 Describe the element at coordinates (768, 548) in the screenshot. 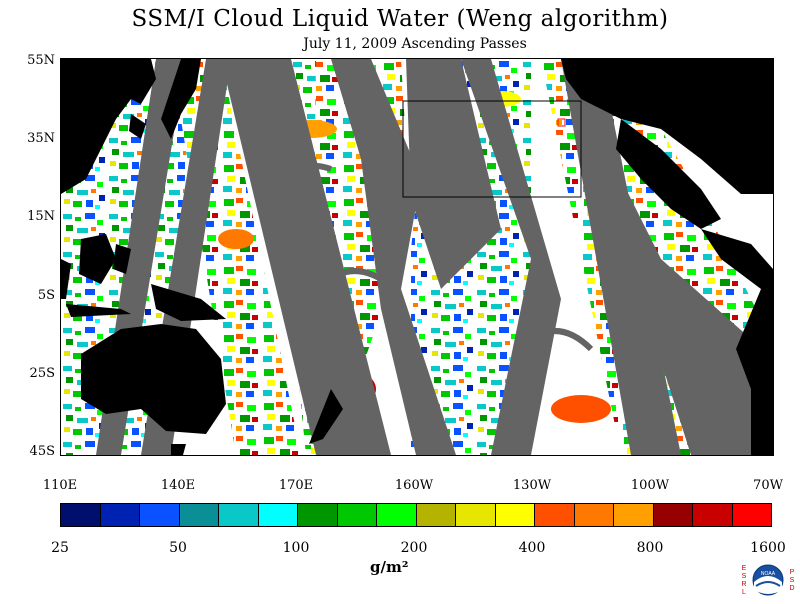

I see `colorbar-label-1600: 1600` at that location.